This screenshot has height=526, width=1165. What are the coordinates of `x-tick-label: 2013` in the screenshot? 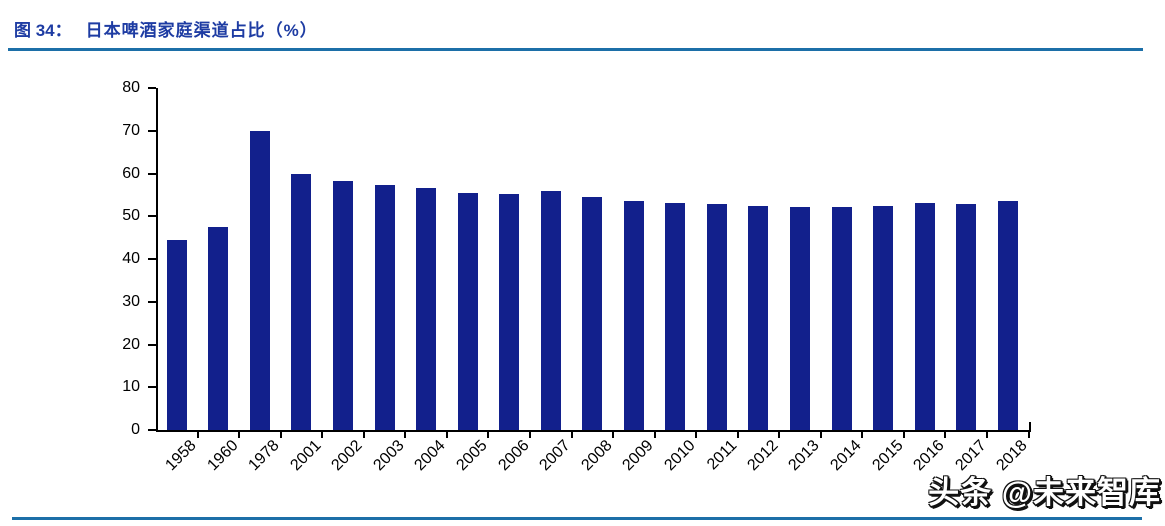 It's located at (804, 456).